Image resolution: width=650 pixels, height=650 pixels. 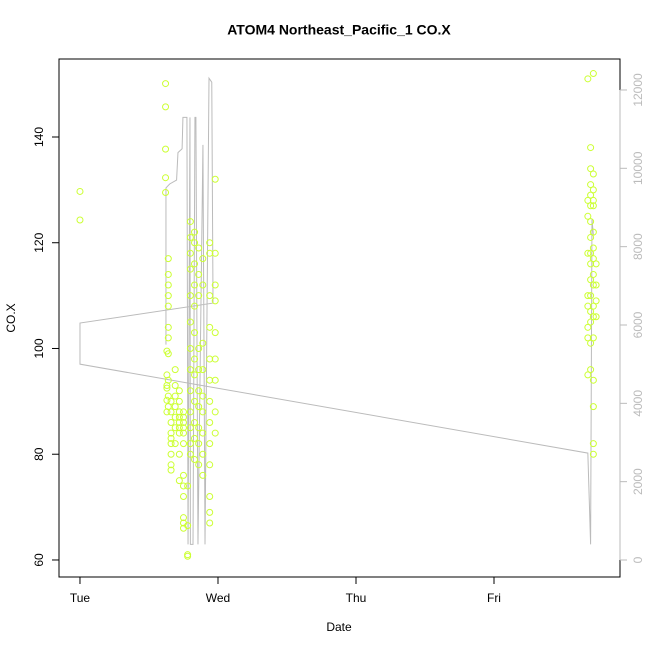 I want to click on y-tick-label: 120, so click(x=39, y=242).